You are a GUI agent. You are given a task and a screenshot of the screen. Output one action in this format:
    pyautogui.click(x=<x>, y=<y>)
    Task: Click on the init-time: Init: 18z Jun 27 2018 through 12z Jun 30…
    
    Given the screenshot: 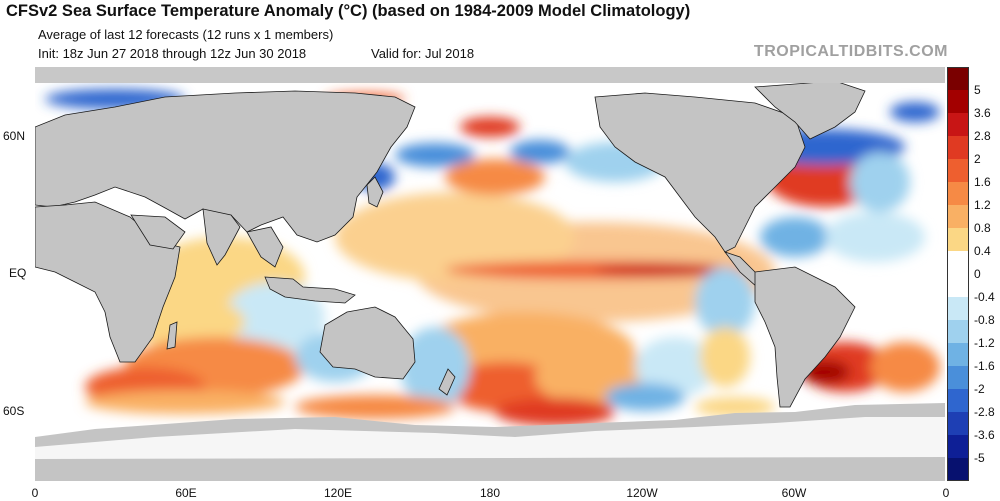 What is the action you would take?
    pyautogui.click(x=172, y=53)
    